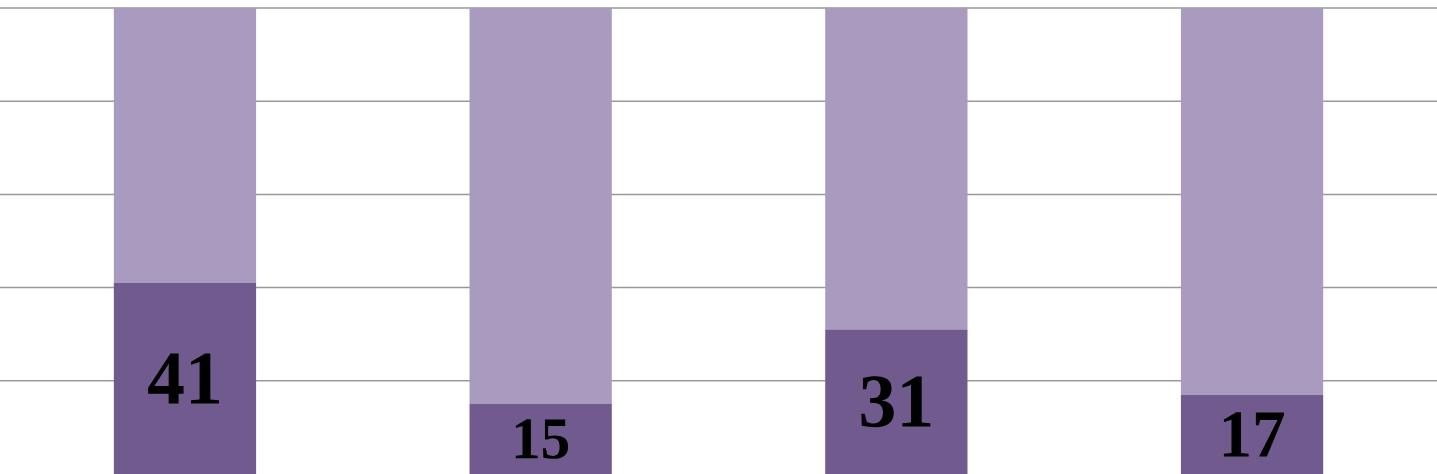 The width and height of the screenshot is (1437, 474). I want to click on data-label: 31, so click(896, 402).